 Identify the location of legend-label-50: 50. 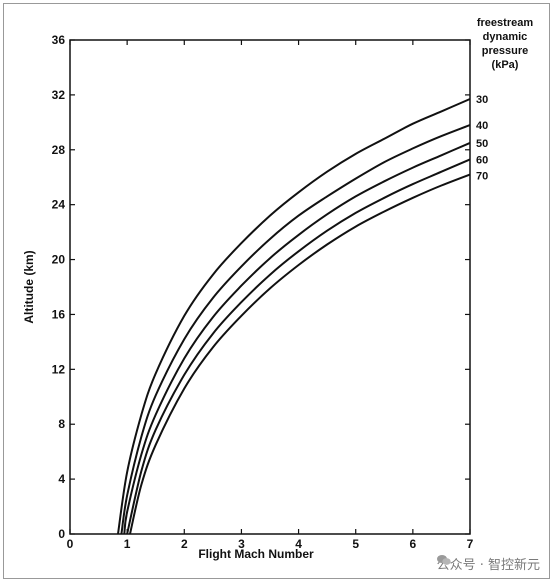
(482, 144).